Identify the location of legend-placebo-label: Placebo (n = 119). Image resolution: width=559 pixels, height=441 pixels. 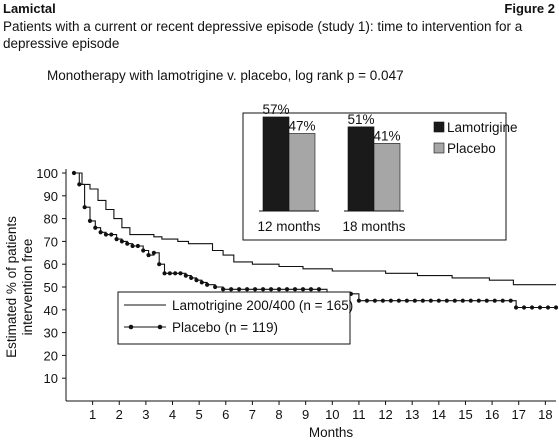
(225, 327).